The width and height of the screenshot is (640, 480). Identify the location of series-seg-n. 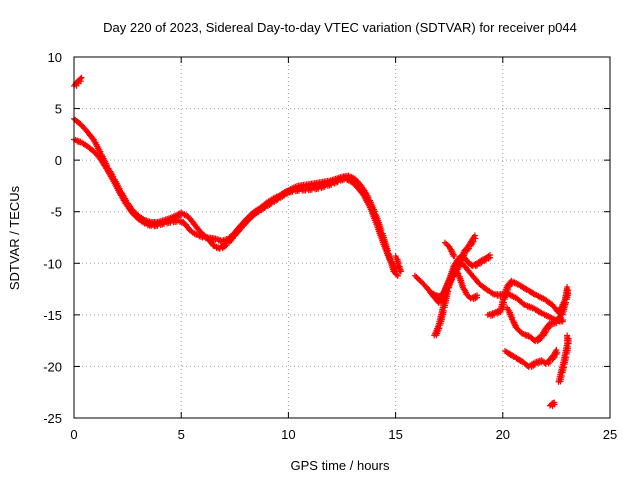
(563, 358).